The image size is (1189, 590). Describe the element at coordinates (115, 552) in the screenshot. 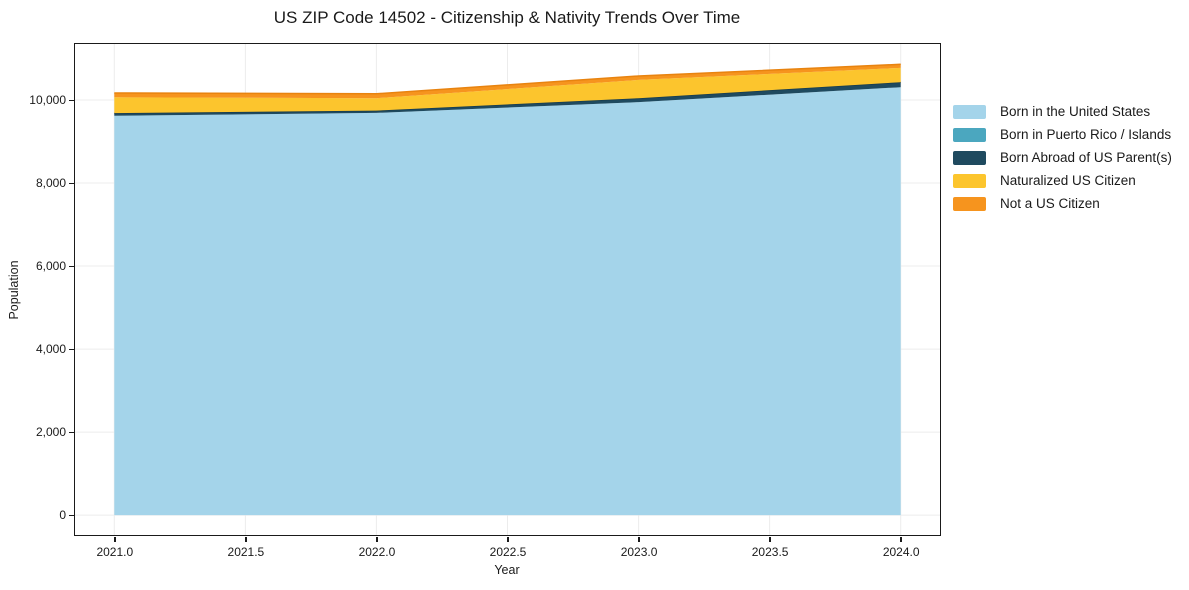

I see `x-tick-label: 2021.0` at that location.